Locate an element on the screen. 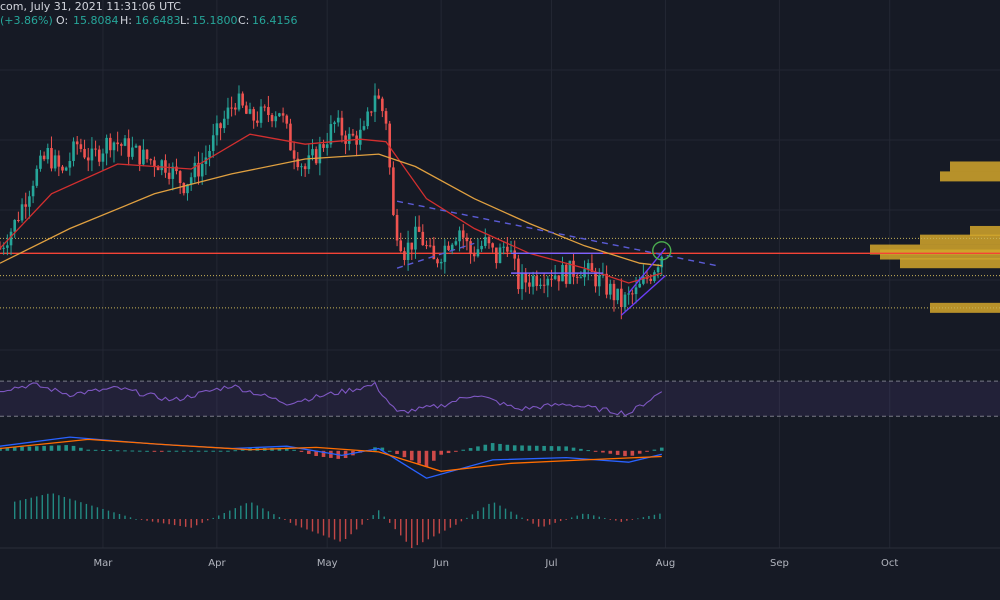 Image resolution: width=1000 pixels, height=600 pixels. momentum-pane is located at coordinates (337, 520).